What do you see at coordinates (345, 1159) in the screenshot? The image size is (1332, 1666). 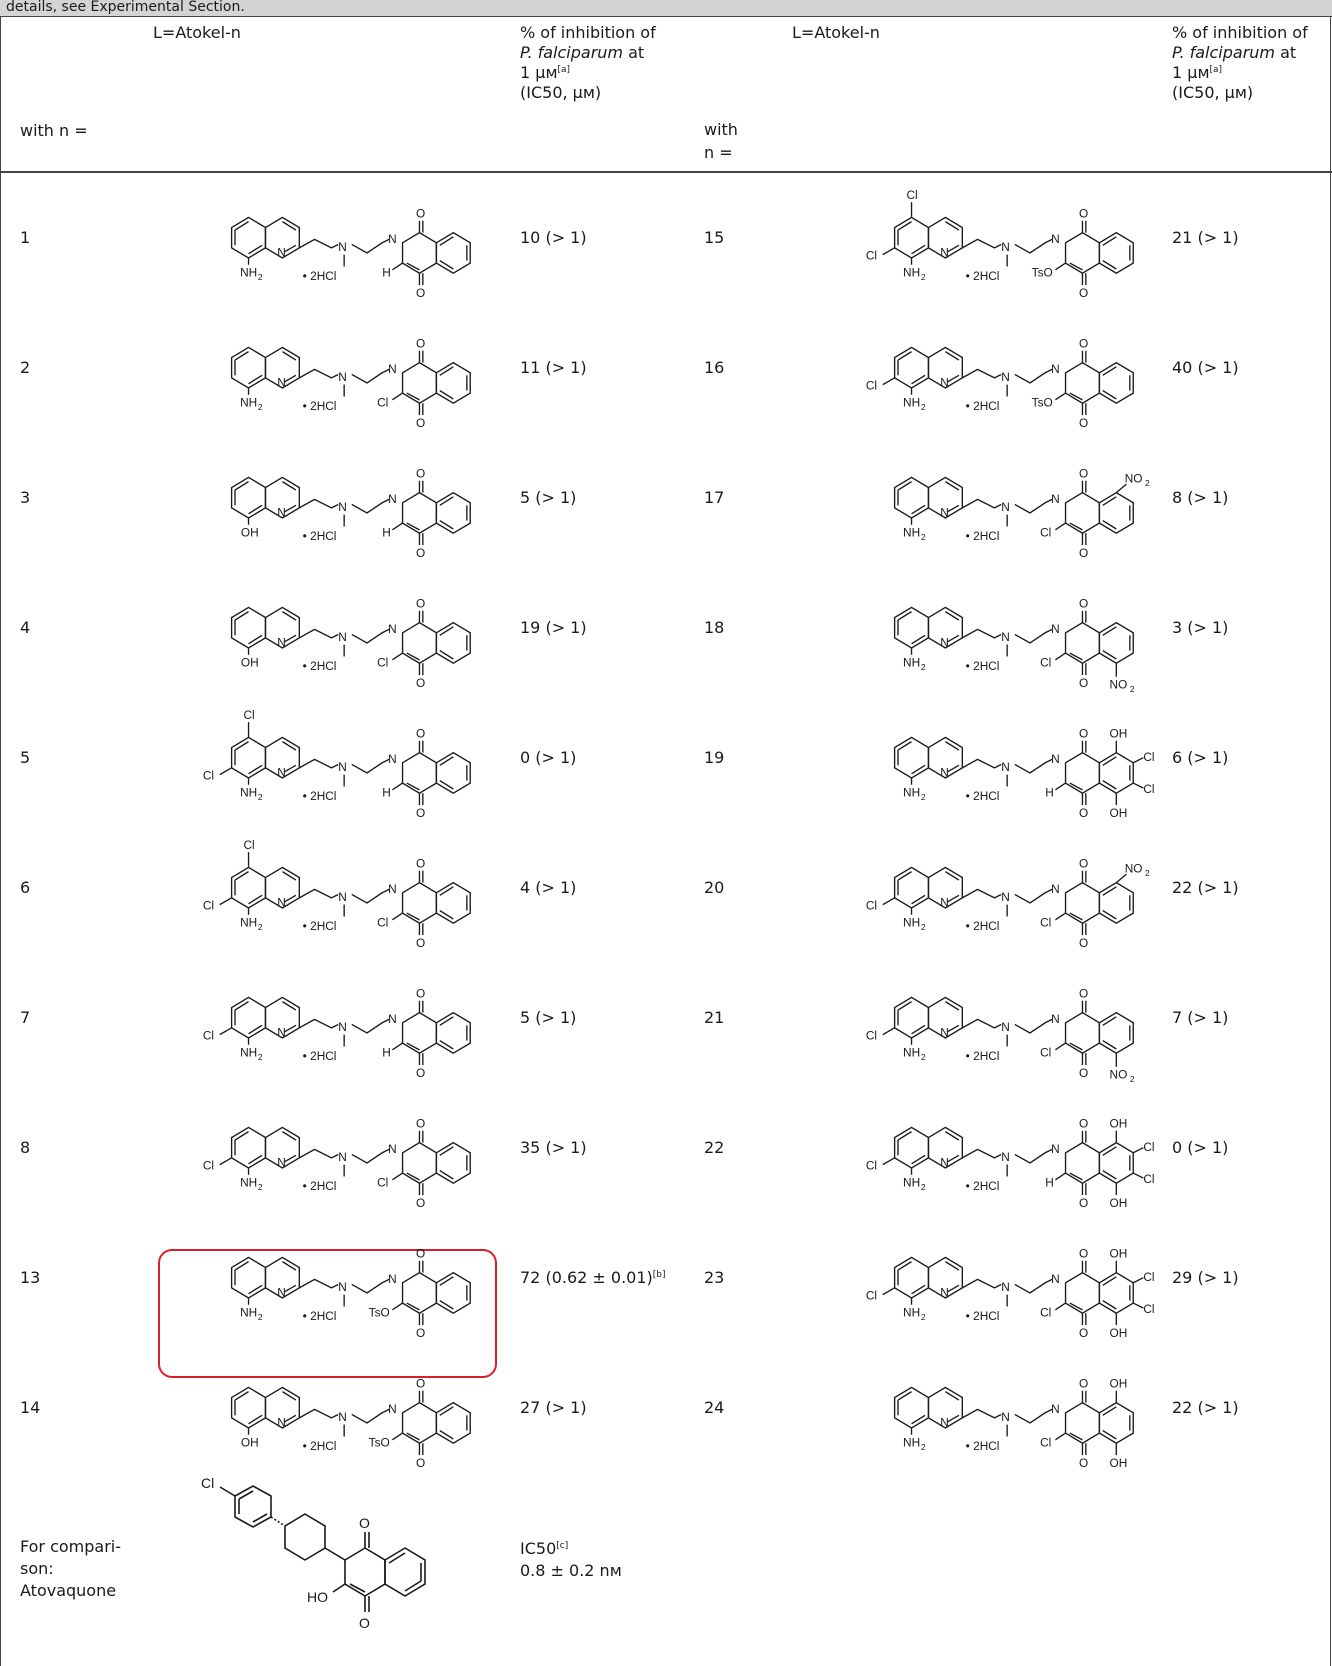 I see `compound-structure: N NH 2 Cl N N O O Cl • 2HCl` at bounding box center [345, 1159].